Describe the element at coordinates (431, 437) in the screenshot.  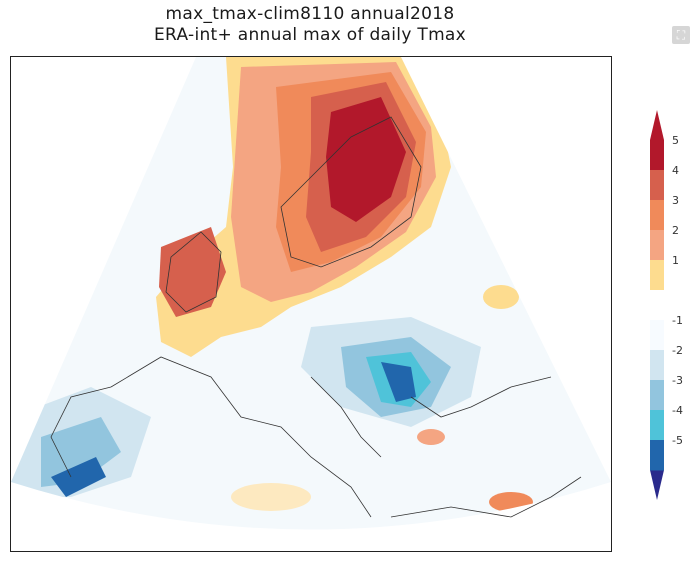
I see `warm-spot-greece` at that location.